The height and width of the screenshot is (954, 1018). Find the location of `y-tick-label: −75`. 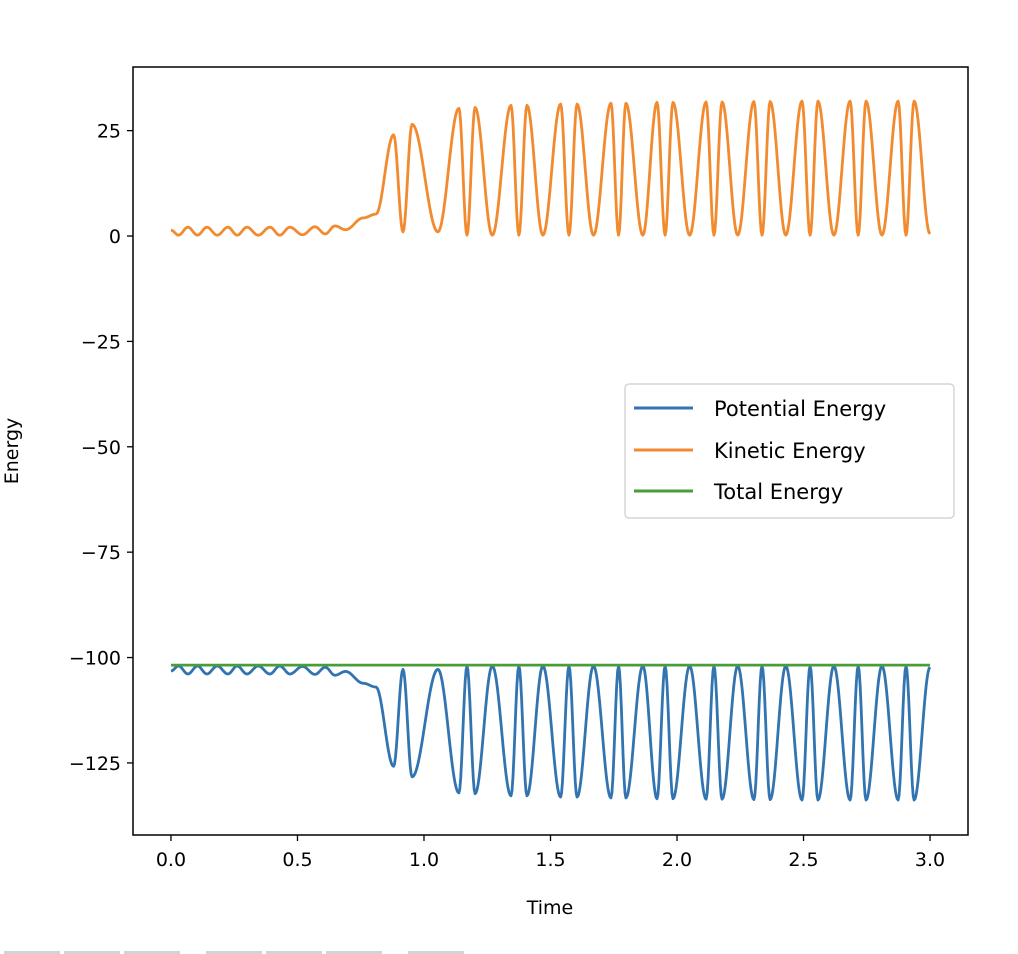

y-tick-label: −75 is located at coordinates (101, 553).